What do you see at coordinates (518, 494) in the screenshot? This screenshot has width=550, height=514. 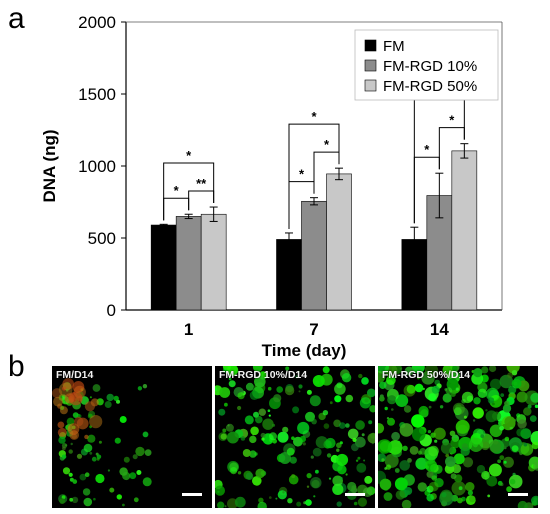 I see `scale-bar` at bounding box center [518, 494].